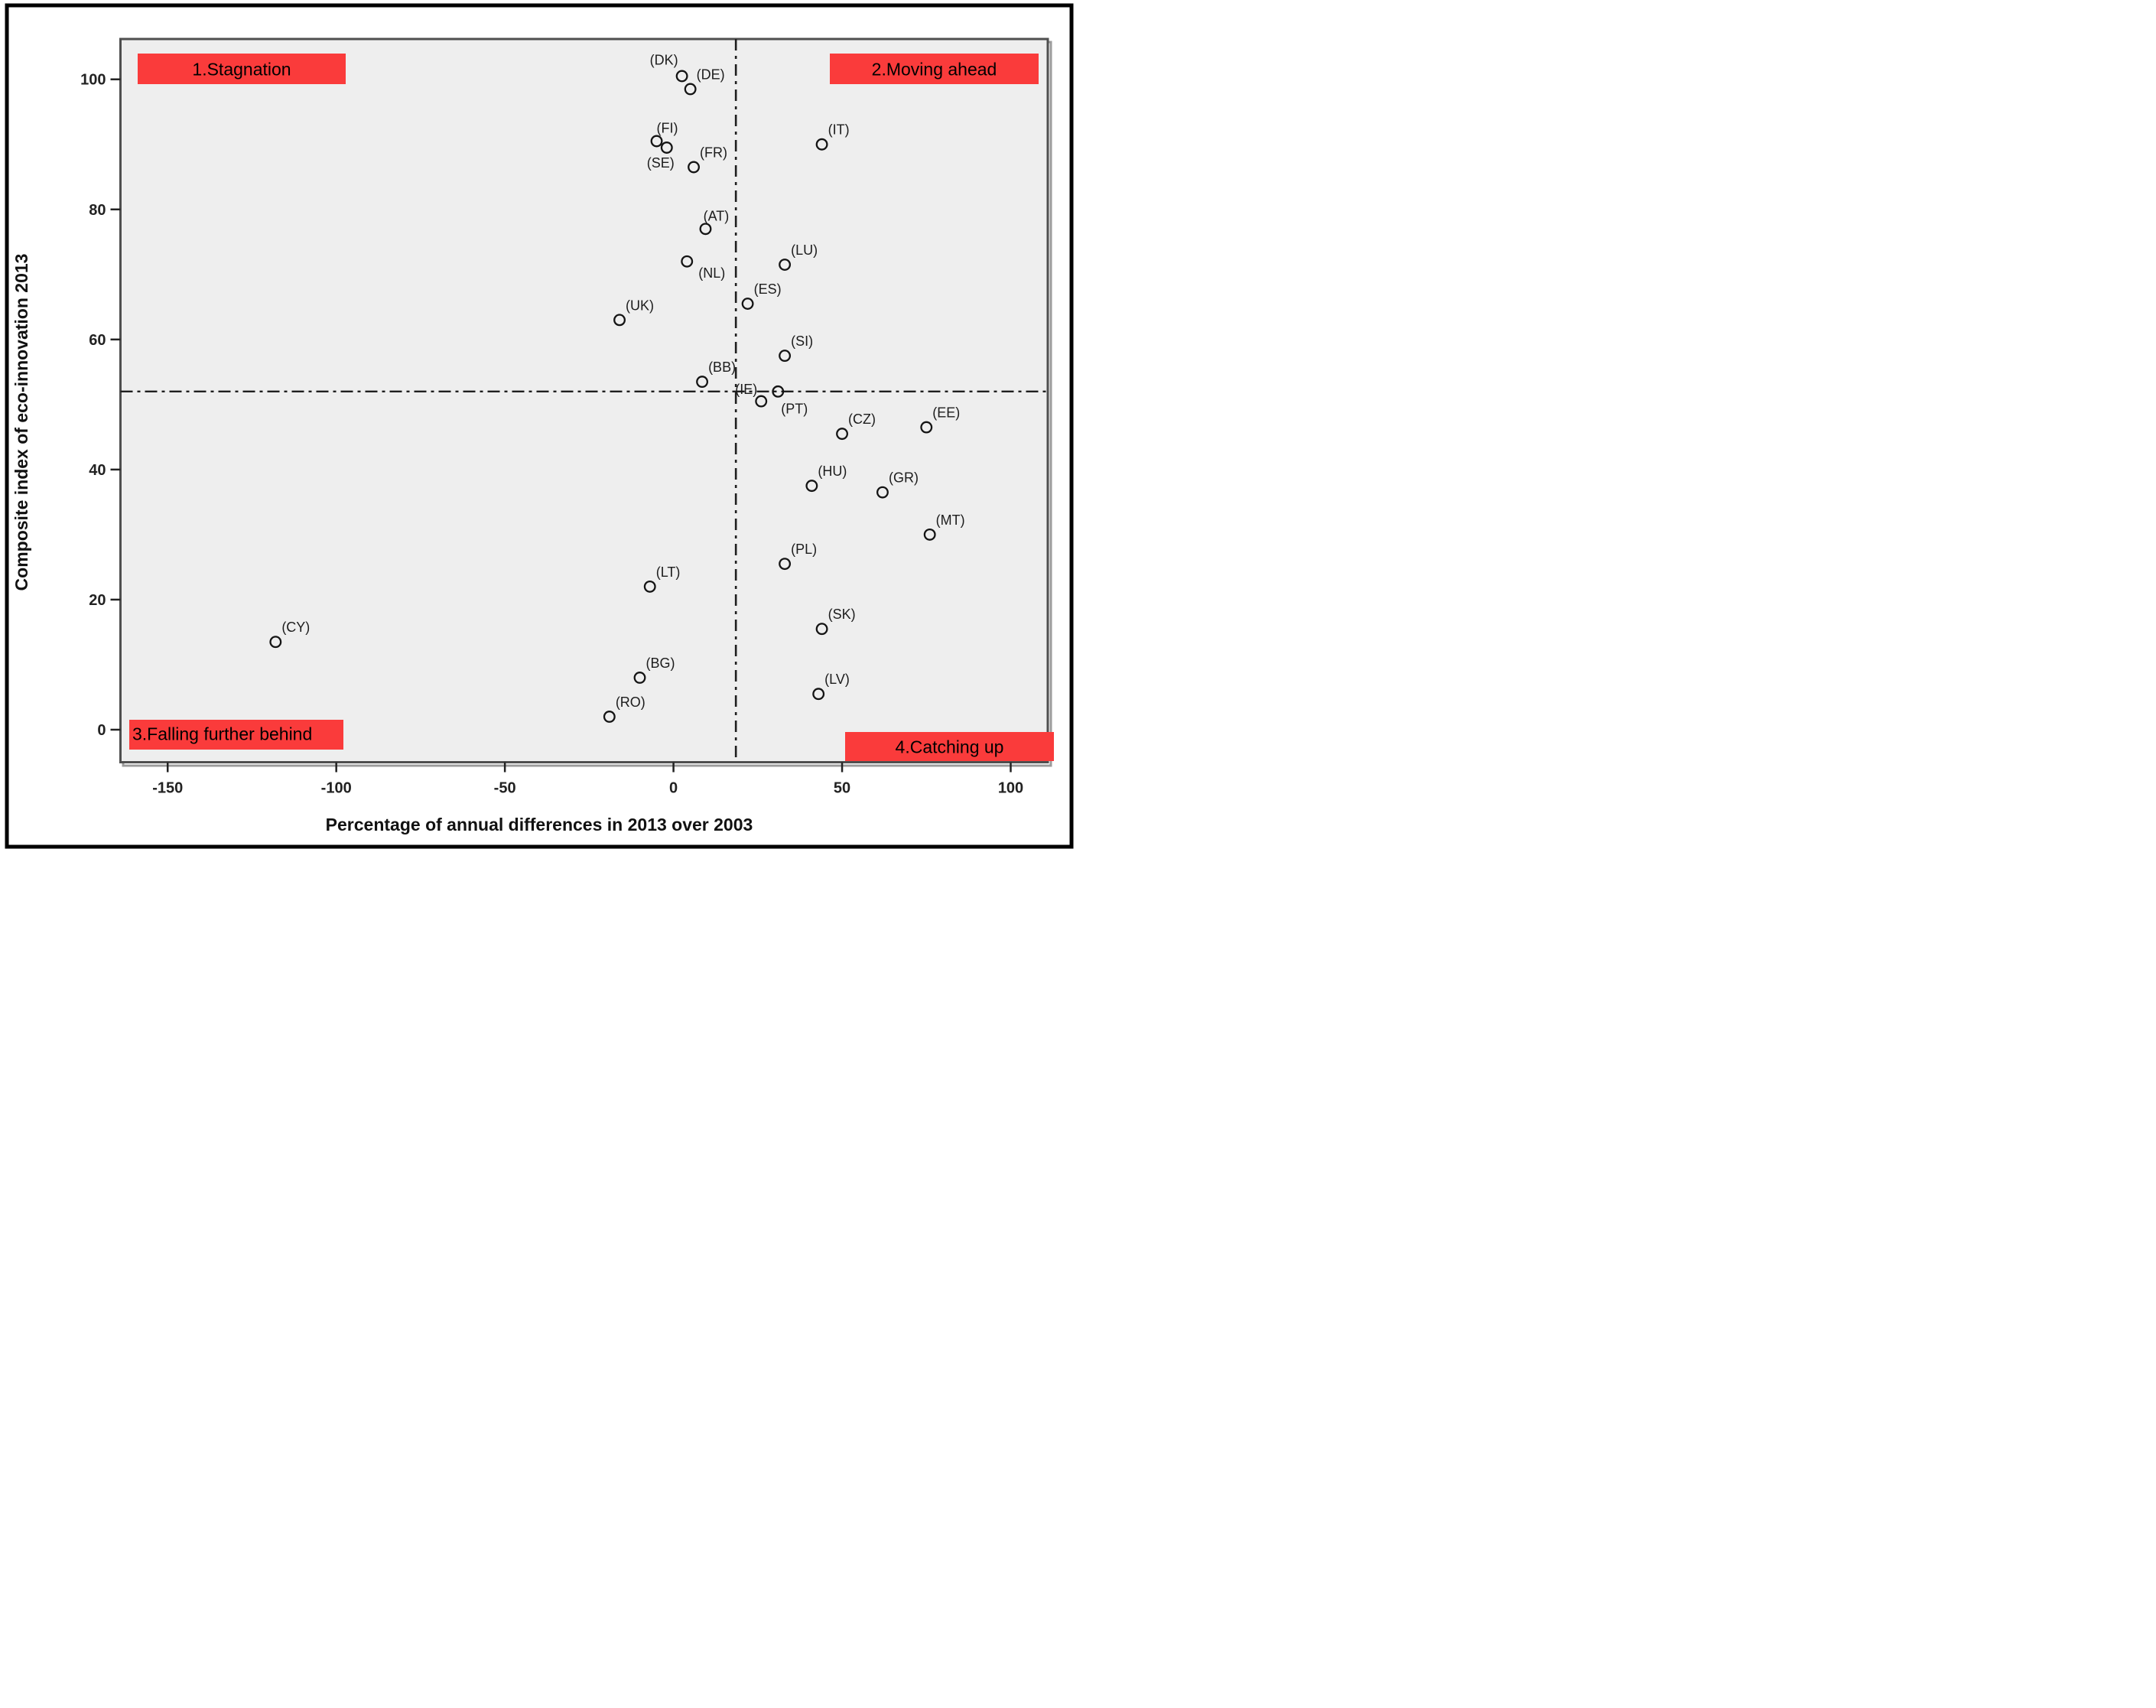 The width and height of the screenshot is (2156, 1708). What do you see at coordinates (97, 470) in the screenshot?
I see `y-tick-label: 40` at bounding box center [97, 470].